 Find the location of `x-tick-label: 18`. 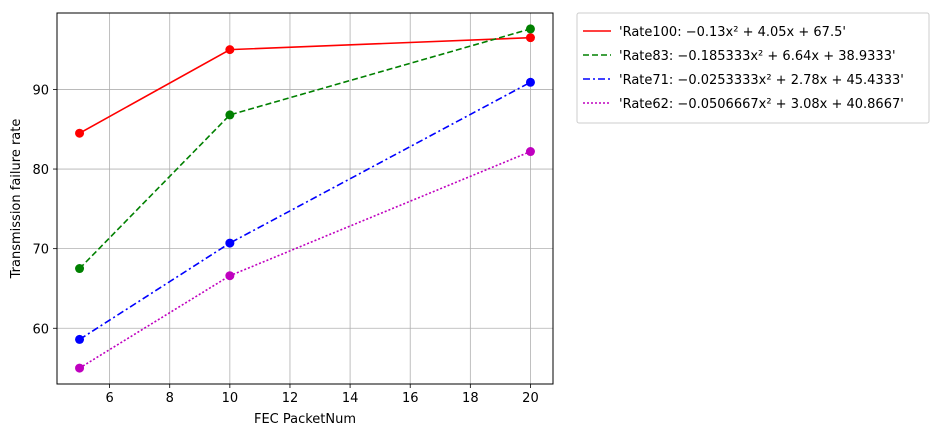

x-tick-label: 18 is located at coordinates (470, 398).